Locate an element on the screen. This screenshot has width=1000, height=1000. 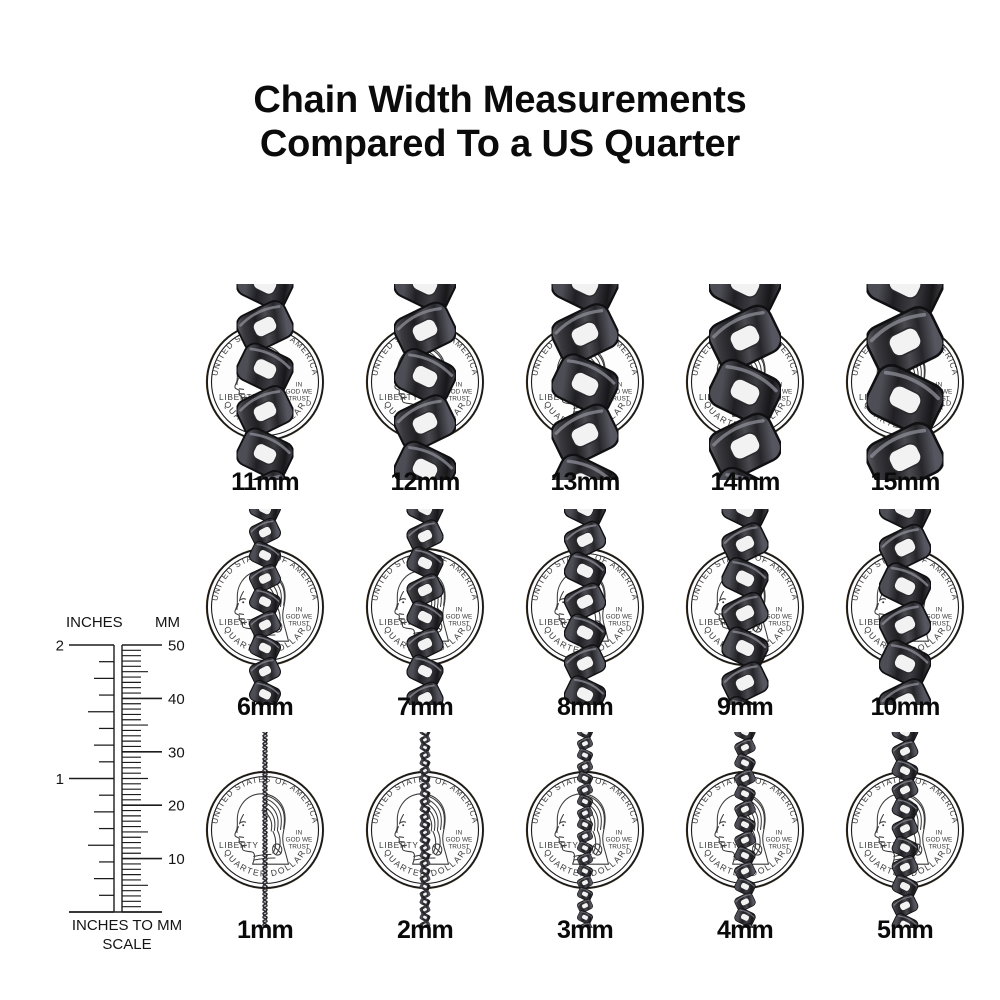
ruler-mm-label: 10 is located at coordinates (176, 859).